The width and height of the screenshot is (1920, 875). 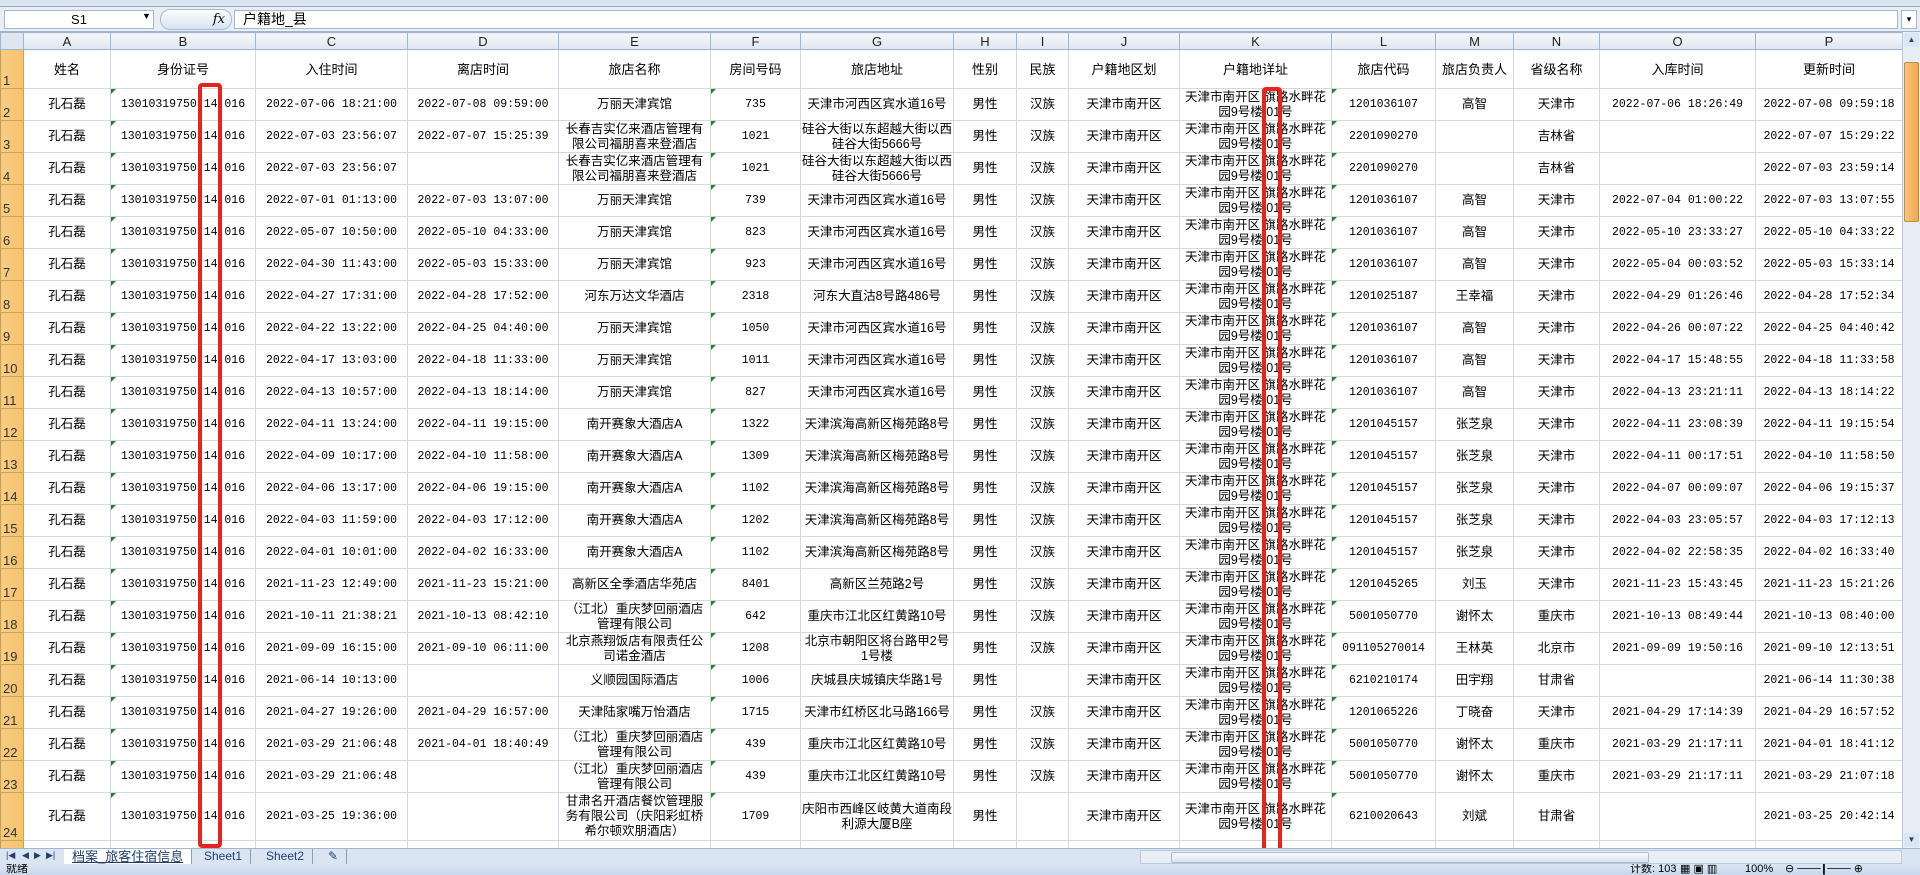 I want to click on cell-d: 2022-07-08 09:59:00, so click(x=483, y=104).